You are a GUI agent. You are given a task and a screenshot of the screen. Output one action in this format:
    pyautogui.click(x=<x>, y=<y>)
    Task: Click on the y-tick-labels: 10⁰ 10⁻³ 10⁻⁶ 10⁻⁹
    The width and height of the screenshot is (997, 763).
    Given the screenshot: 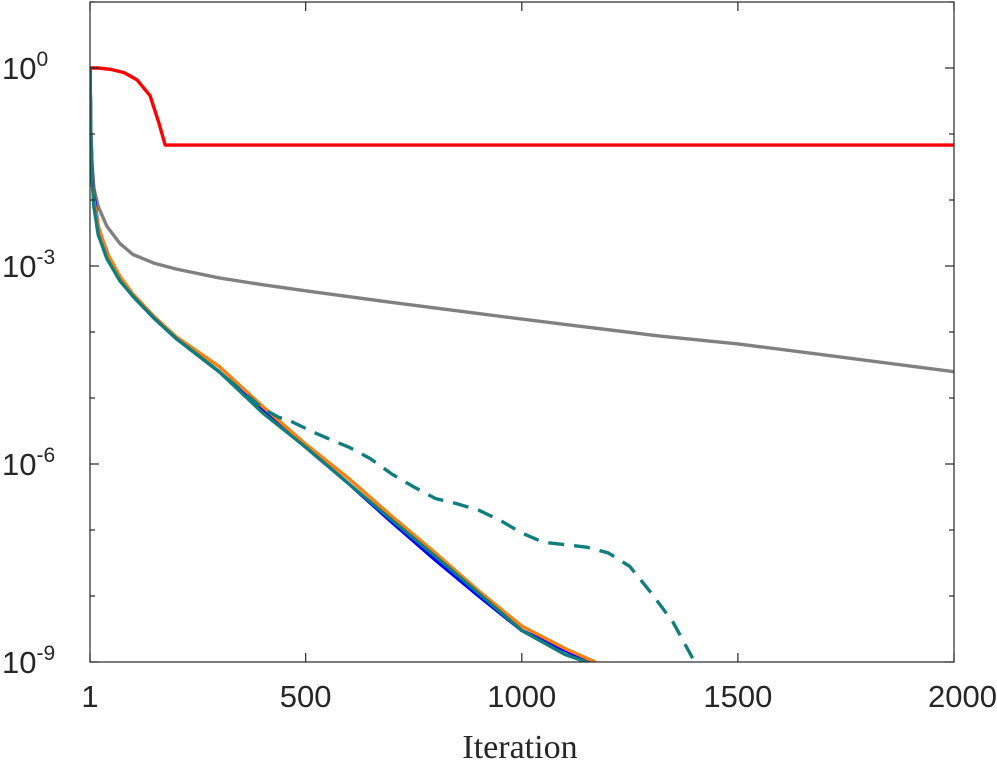 What is the action you would take?
    pyautogui.click(x=28, y=364)
    